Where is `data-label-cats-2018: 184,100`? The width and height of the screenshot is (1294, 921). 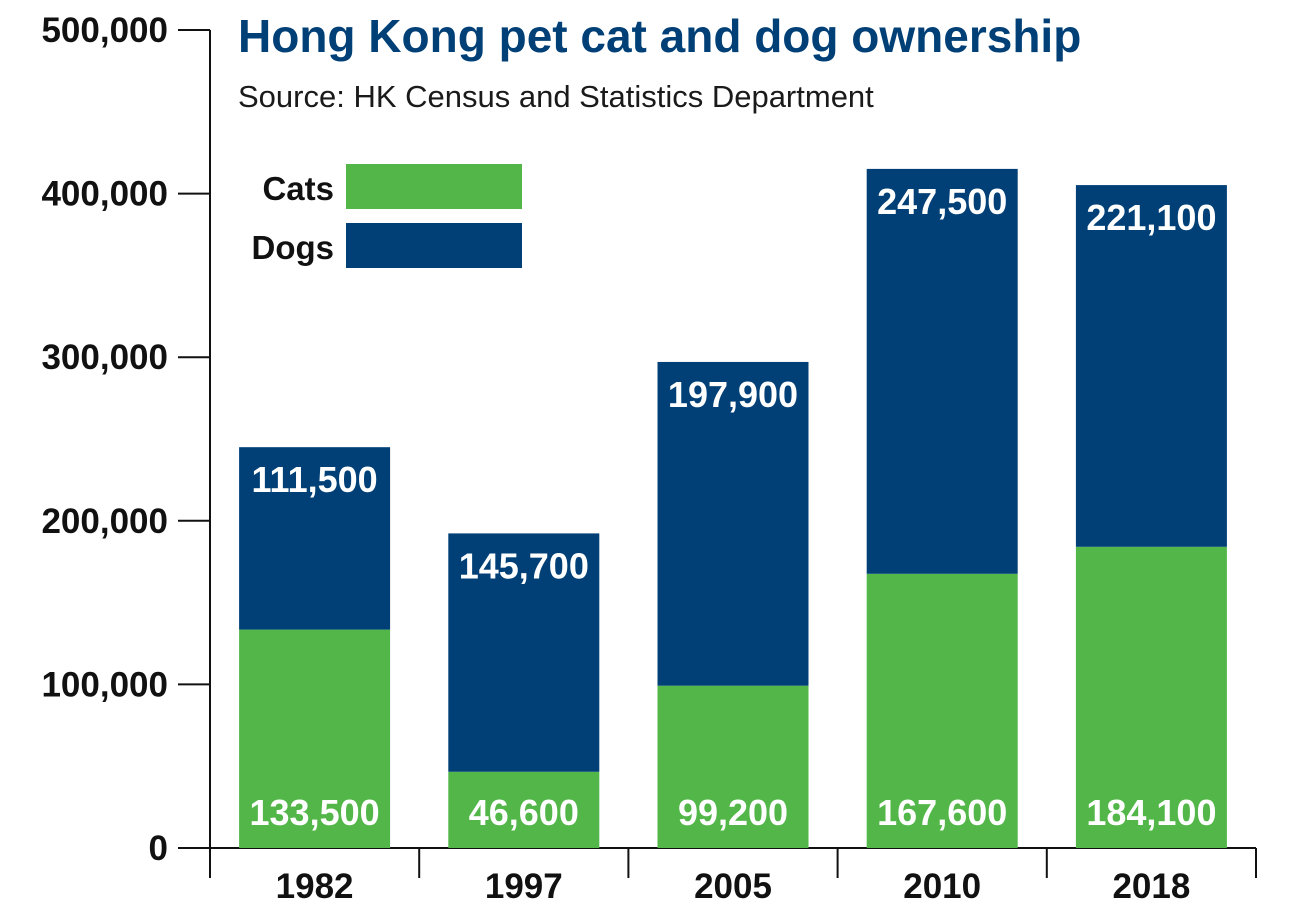 data-label-cats-2018: 184,100 is located at coordinates (1151, 812).